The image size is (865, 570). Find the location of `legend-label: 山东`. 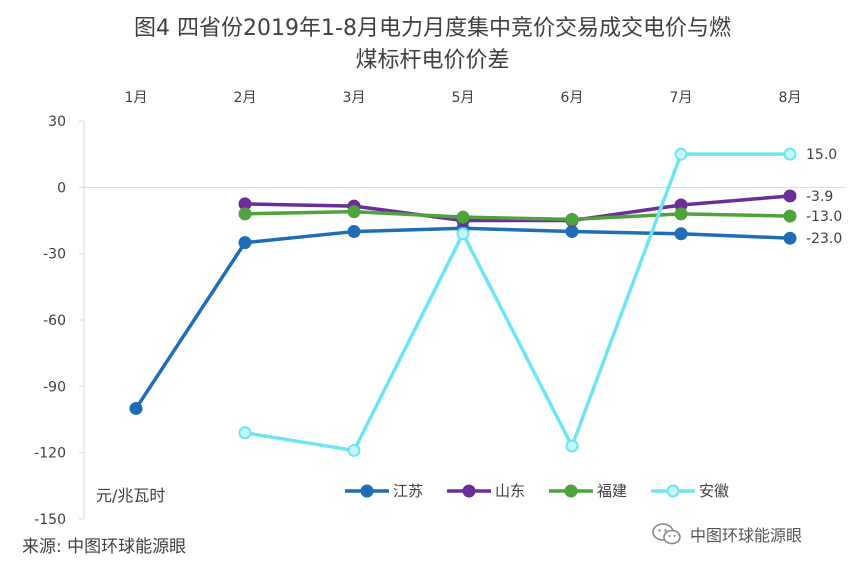

legend-label: 山东 is located at coordinates (510, 491).